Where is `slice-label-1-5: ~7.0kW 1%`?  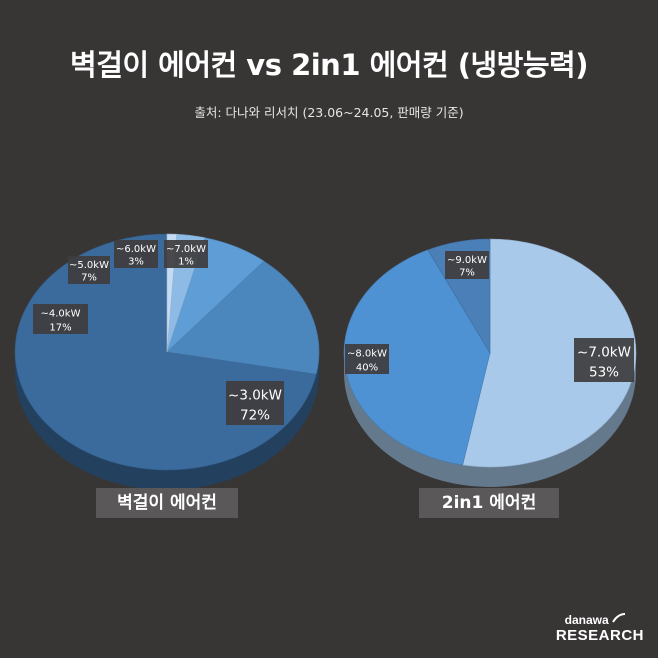 slice-label-1-5: ~7.0kW 1% is located at coordinates (186, 254).